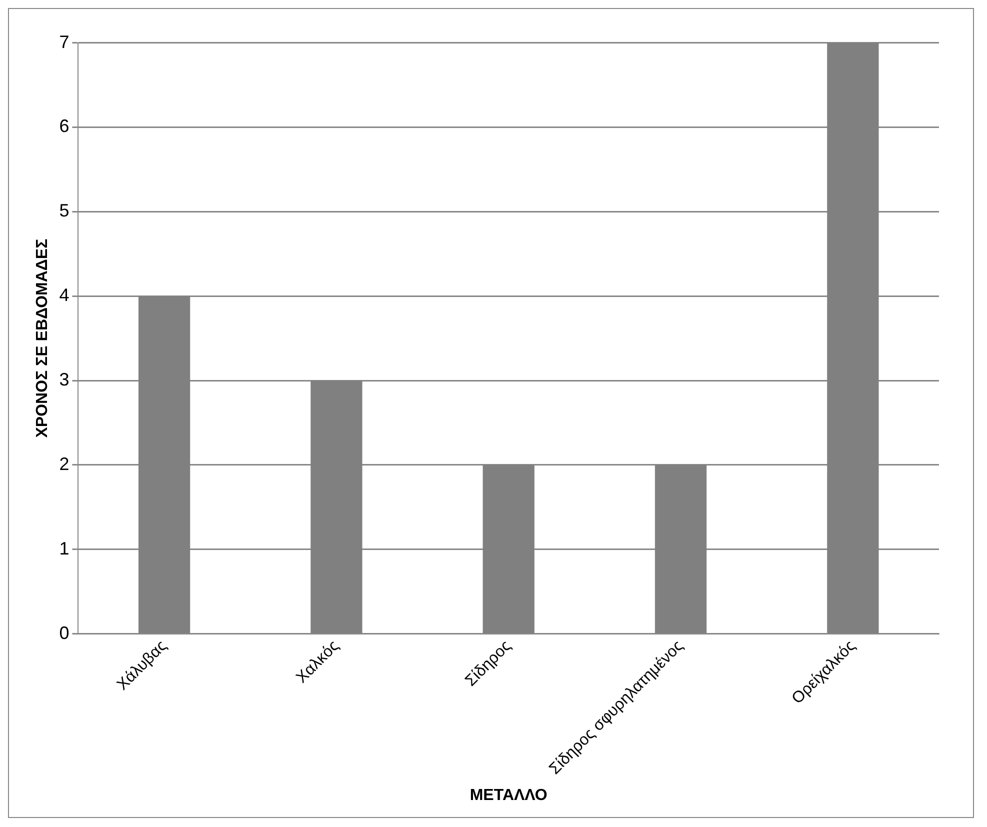  What do you see at coordinates (43, 338) in the screenshot?
I see `y-axis-title: ΧΡΟΝΟΣ ΣΕ ΕΒΔΟΜΑΔΕΣ` at bounding box center [43, 338].